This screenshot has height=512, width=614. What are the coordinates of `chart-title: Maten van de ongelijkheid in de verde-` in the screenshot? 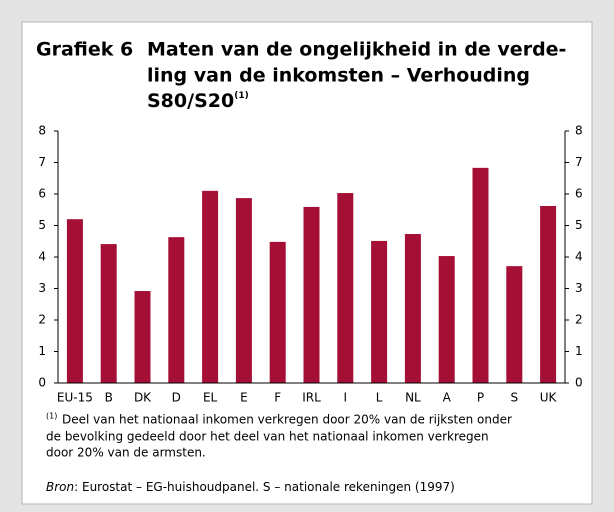 It's located at (356, 50).